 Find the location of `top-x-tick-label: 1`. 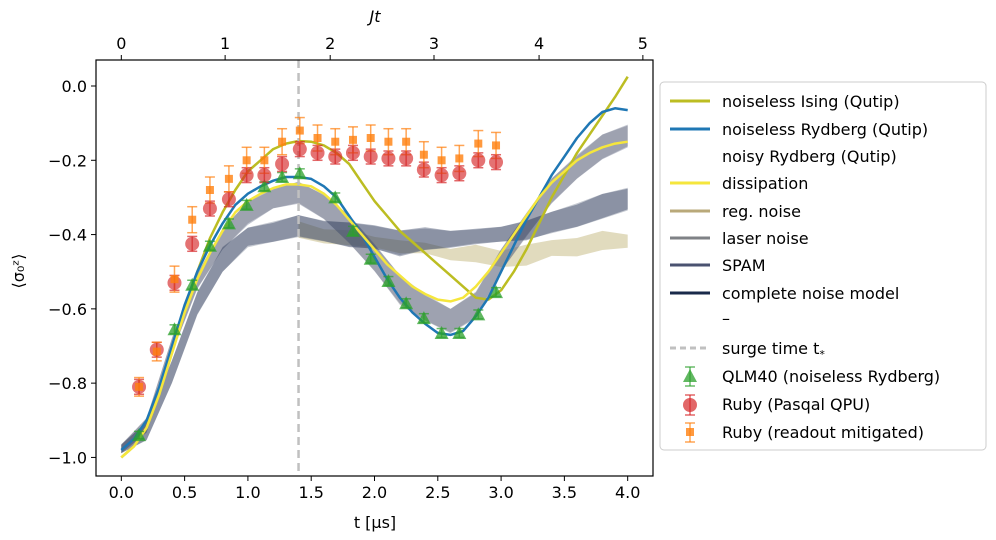

top-x-tick-label: 1 is located at coordinates (225, 43).